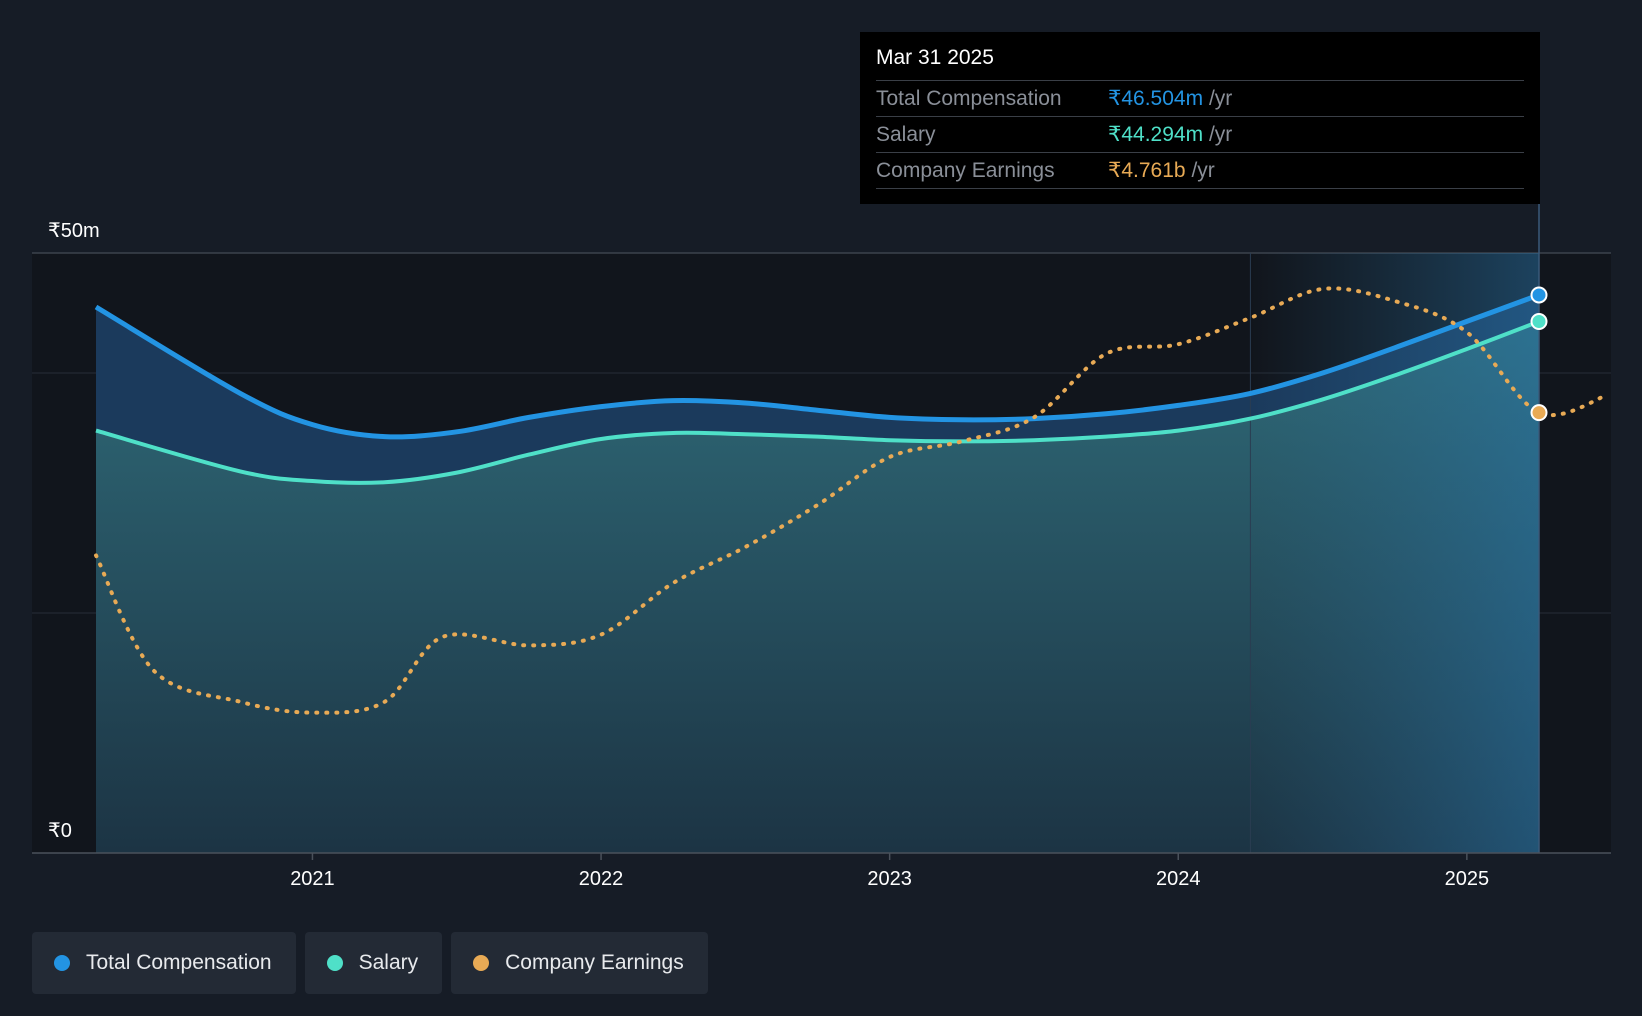 Image resolution: width=1642 pixels, height=1016 pixels. Describe the element at coordinates (1156, 134) in the screenshot. I see `tooltip-value: ₹44.294m` at that location.